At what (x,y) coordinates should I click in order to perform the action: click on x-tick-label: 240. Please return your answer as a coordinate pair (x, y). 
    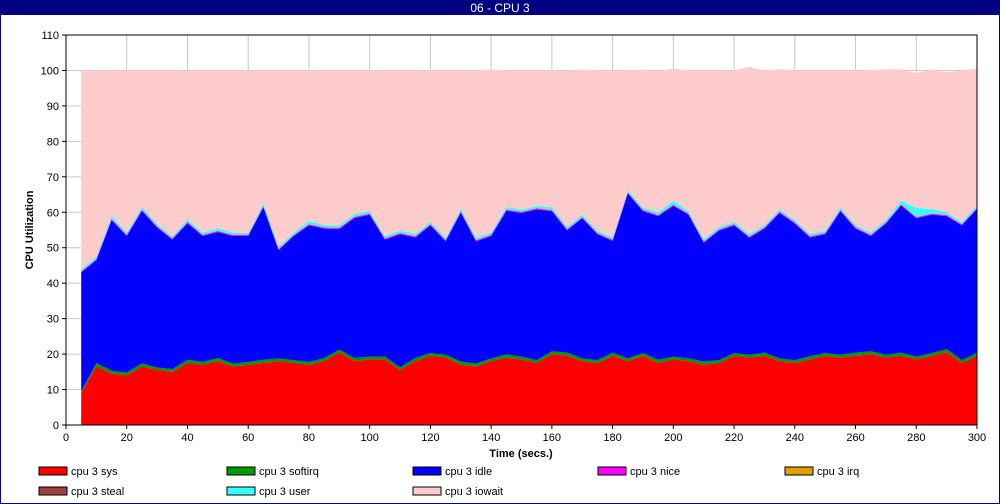
    Looking at the image, I should click on (795, 438).